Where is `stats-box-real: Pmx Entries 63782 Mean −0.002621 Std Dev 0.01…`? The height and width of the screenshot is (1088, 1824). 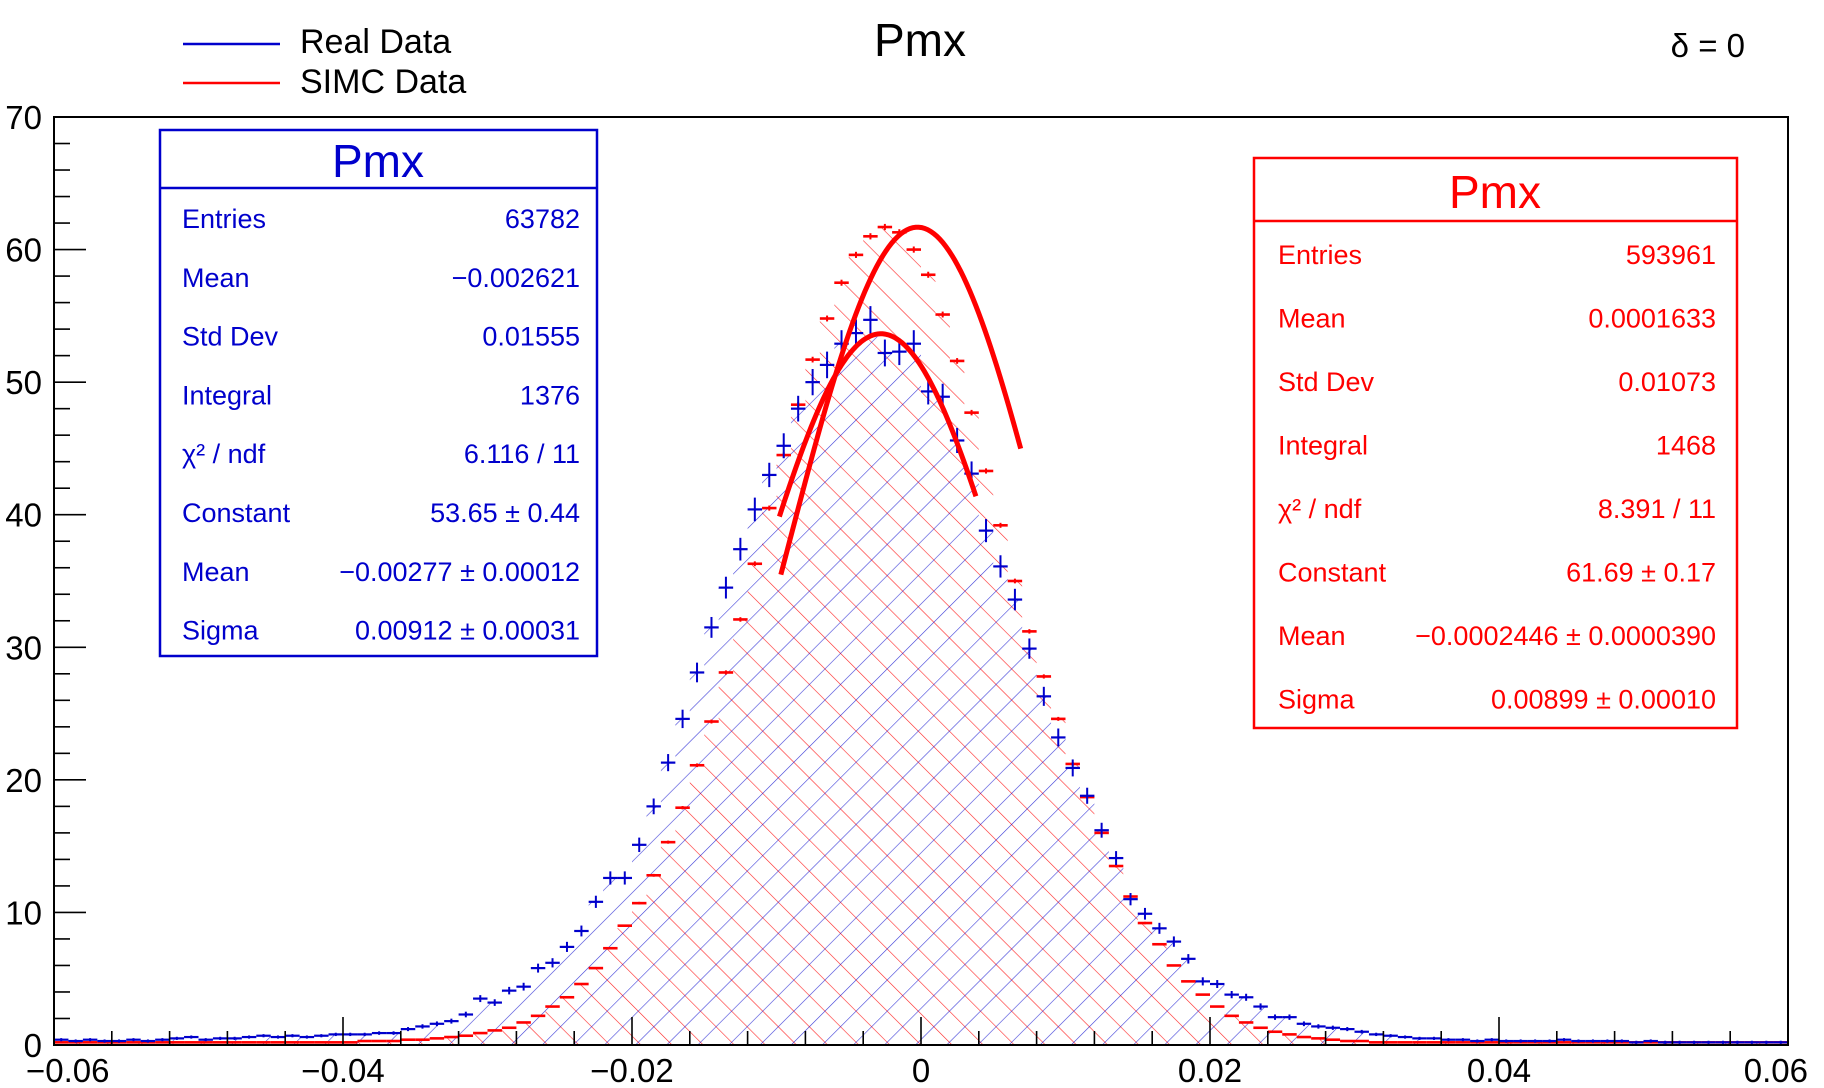 stats-box-real: Pmx Entries 63782 Mean −0.002621 Std Dev 0.01… is located at coordinates (378, 393).